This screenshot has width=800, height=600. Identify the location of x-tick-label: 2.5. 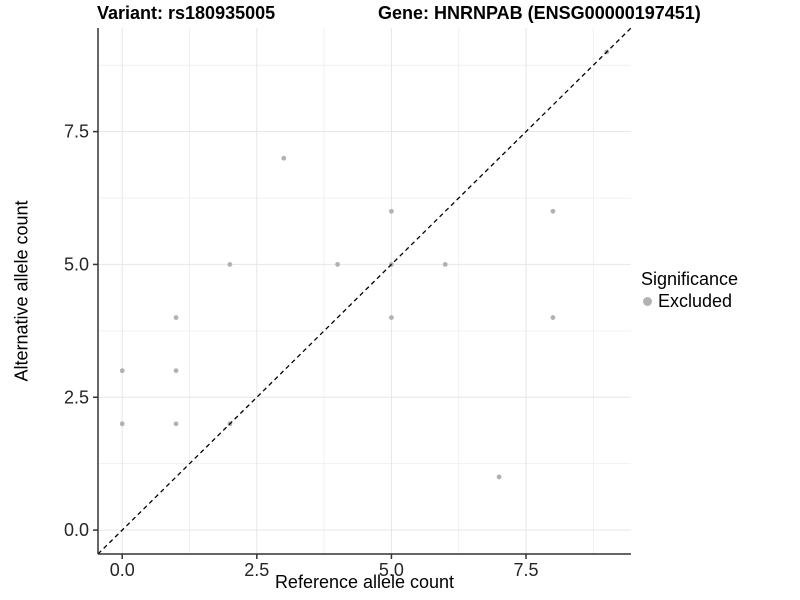
(256, 570).